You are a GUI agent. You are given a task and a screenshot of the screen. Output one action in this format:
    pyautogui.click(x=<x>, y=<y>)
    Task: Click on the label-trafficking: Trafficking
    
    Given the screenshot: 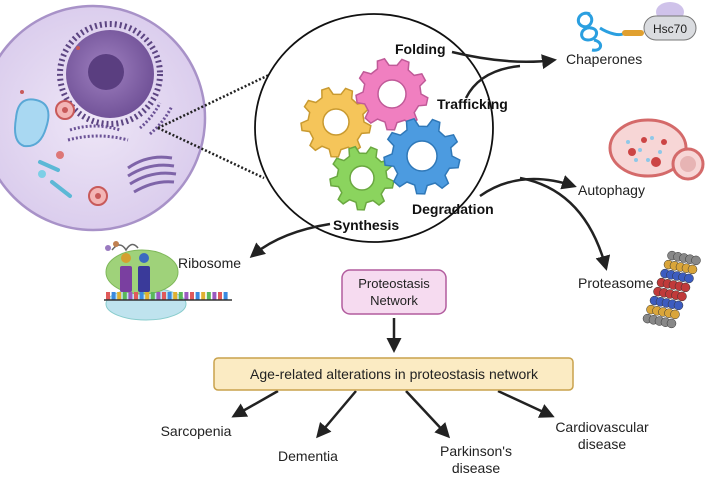 What is the action you would take?
    pyautogui.click(x=472, y=104)
    